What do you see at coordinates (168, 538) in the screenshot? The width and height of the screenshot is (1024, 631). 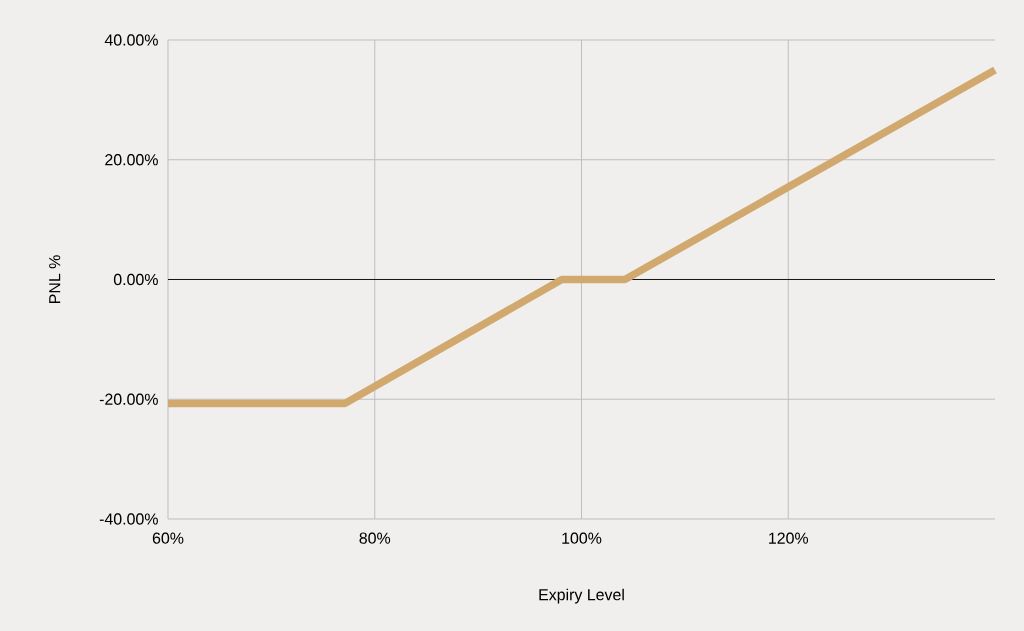 I see `x-tick-label: 60%` at bounding box center [168, 538].